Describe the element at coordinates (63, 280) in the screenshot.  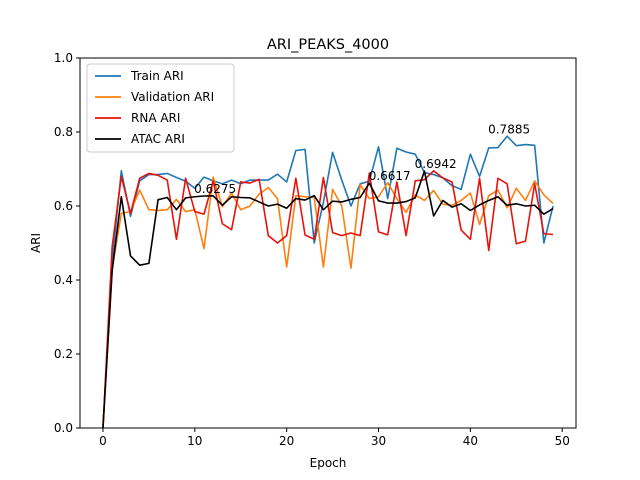
I see `y-tick-label: 0.4` at that location.